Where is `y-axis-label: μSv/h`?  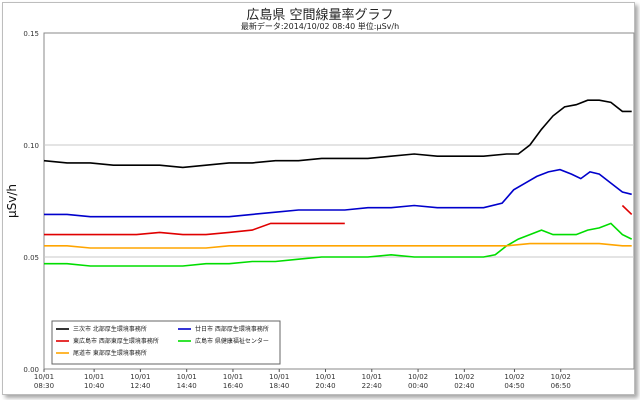 y-axis-label: μSv/h is located at coordinates (12, 201).